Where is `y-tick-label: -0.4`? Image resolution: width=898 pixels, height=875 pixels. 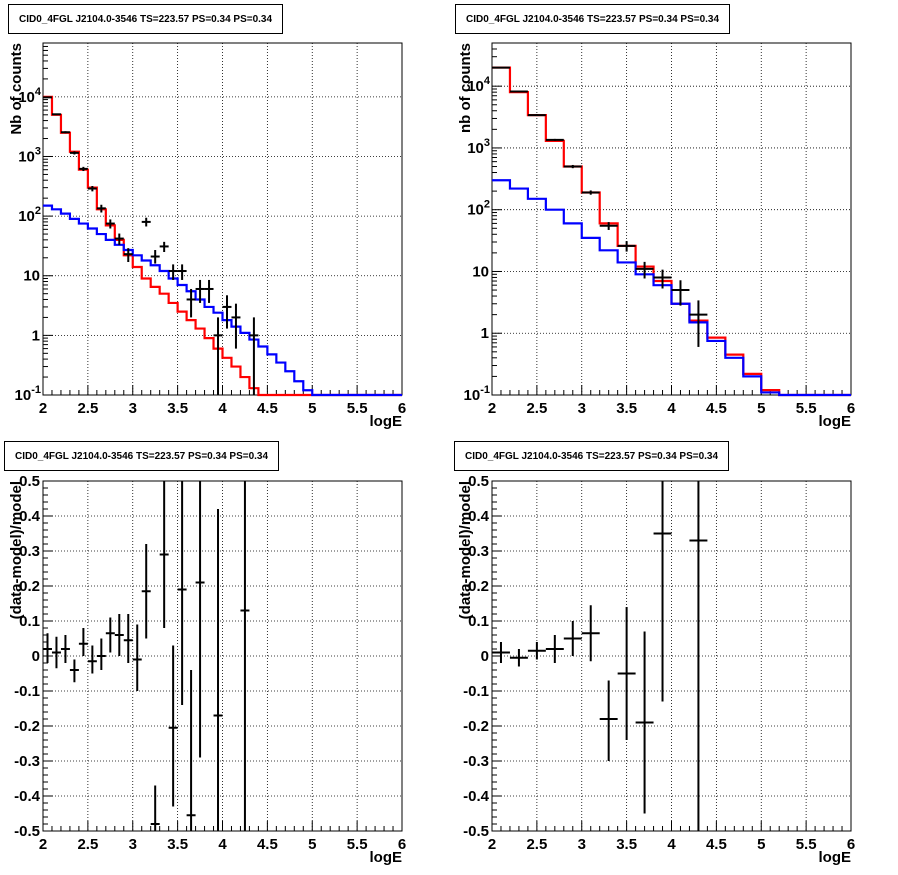 y-tick-label: -0.4 is located at coordinates (27, 796).